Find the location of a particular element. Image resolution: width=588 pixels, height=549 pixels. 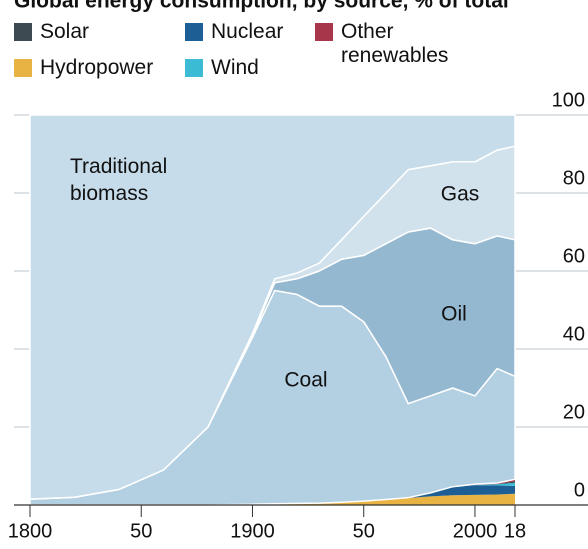

area-label: Coal is located at coordinates (305, 380).